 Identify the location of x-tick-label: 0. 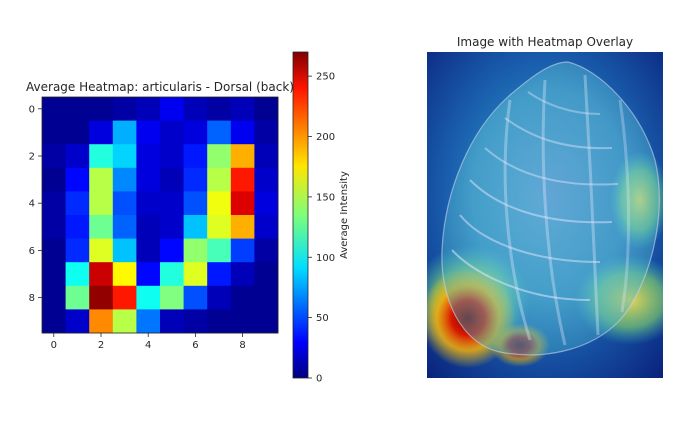
(54, 345).